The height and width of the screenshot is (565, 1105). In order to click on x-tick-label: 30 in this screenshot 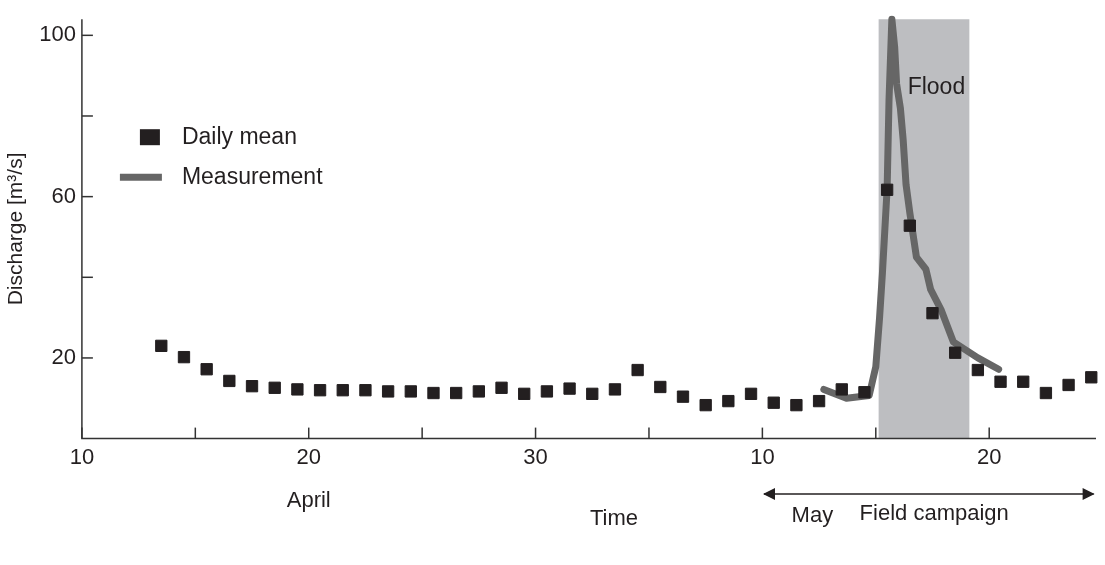, I will do `click(535, 456)`.